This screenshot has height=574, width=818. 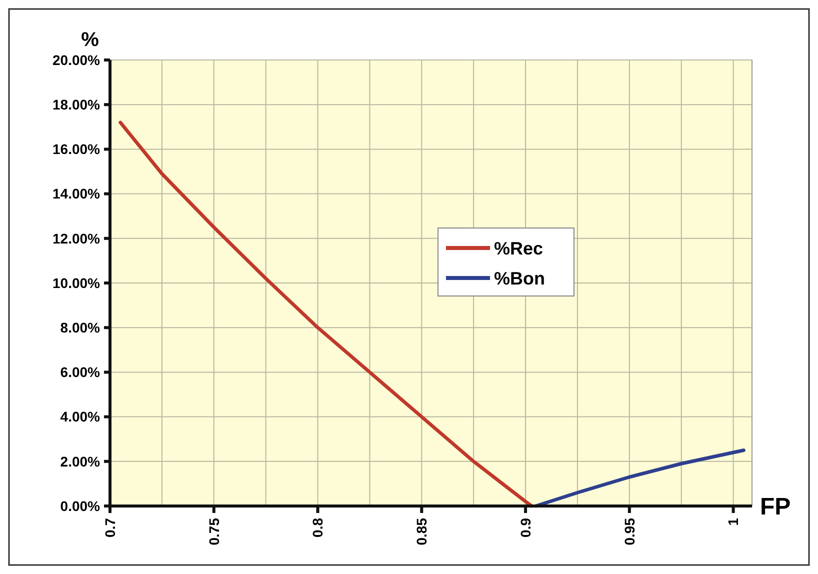 What do you see at coordinates (640, 478) in the screenshot?
I see `line-series` at bounding box center [640, 478].